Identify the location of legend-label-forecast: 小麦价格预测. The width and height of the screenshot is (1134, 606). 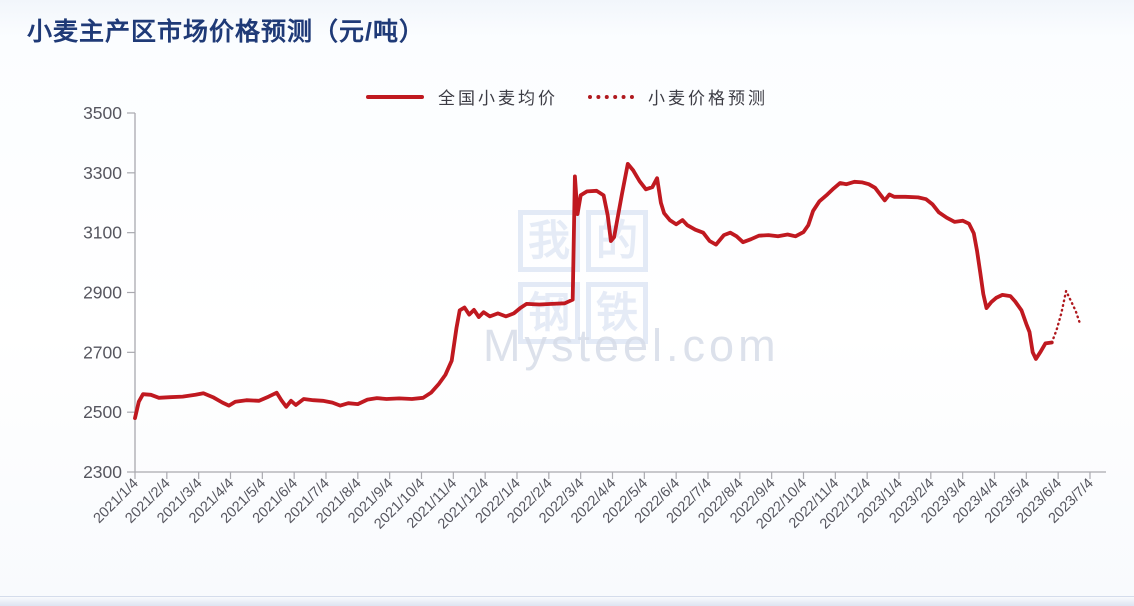
(708, 98).